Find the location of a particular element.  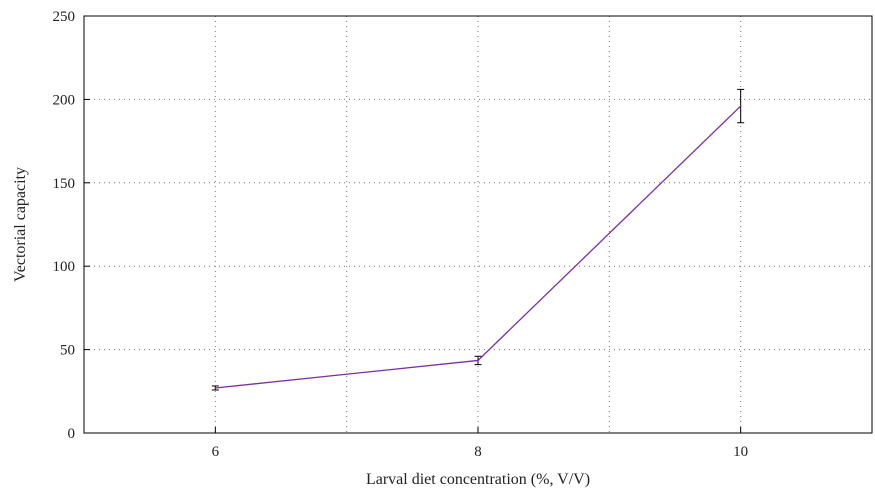

x-tick-label: 8 is located at coordinates (478, 452).